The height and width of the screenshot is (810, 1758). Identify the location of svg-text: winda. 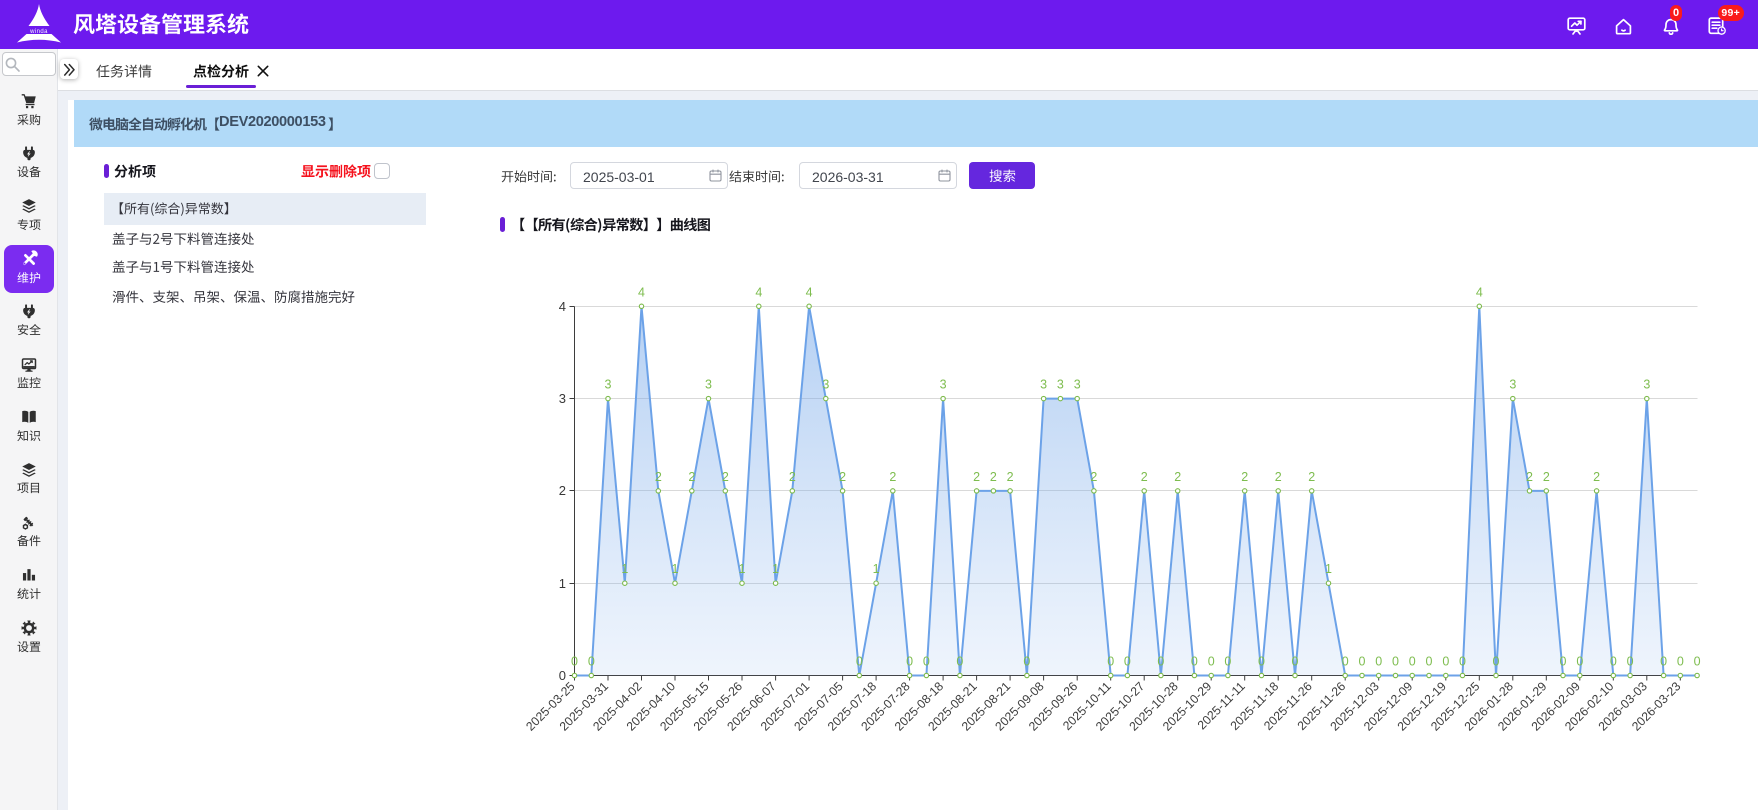
(38, 32).